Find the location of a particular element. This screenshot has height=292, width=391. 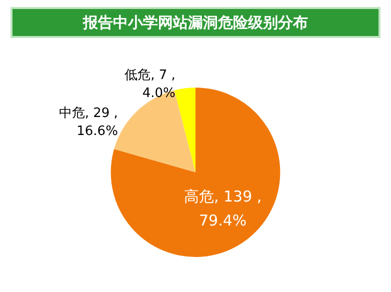

chart-title: 报告中小学网站漏洞危险级别分布 is located at coordinates (195, 23).